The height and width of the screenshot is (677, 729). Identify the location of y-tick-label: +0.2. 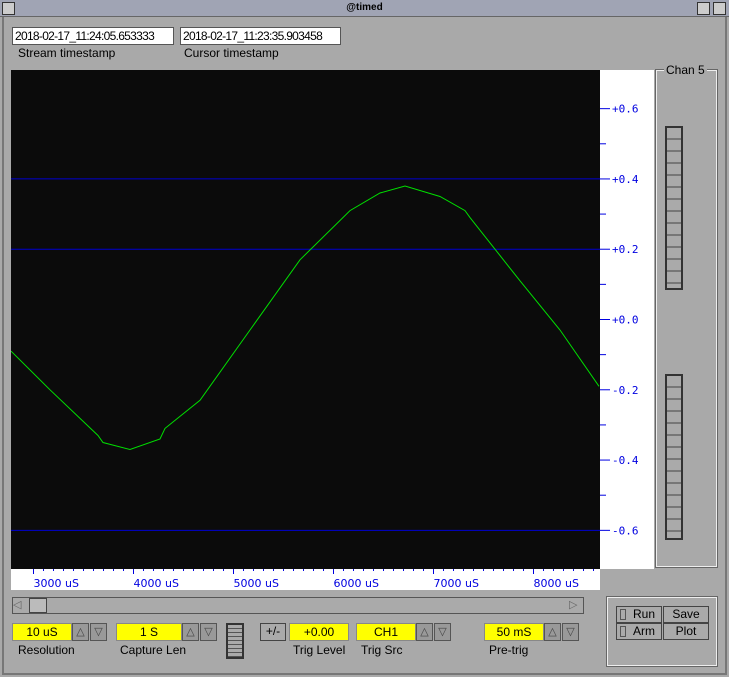
(625, 249).